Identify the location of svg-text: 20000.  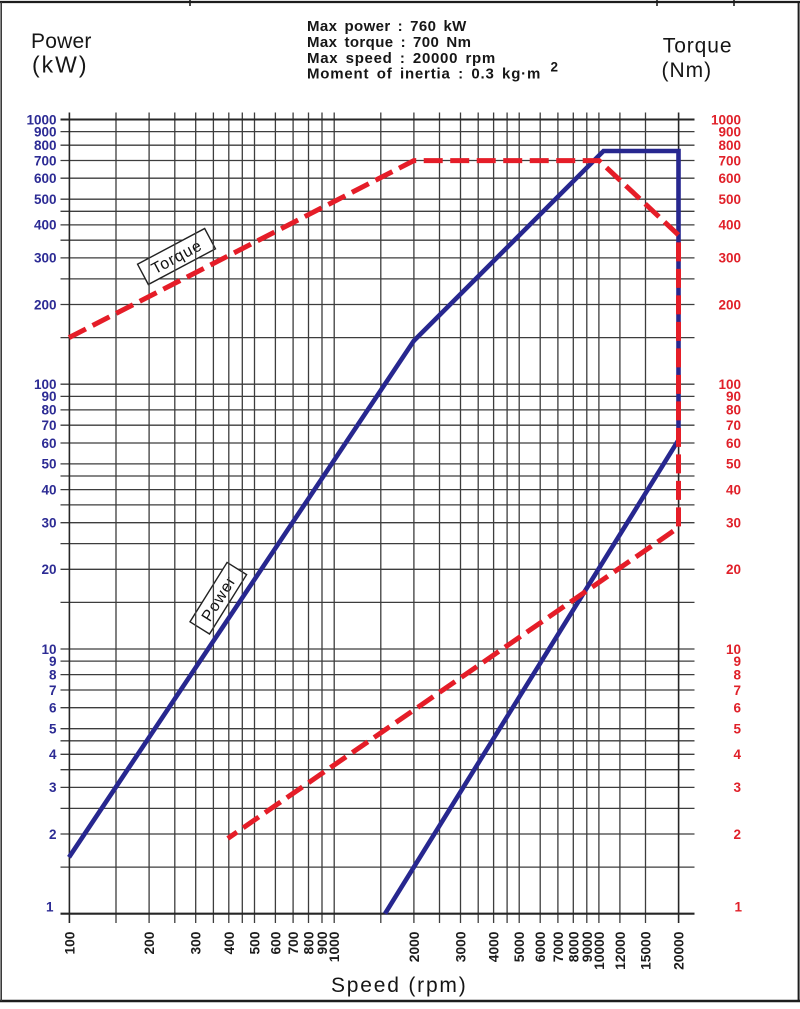
(679, 950).